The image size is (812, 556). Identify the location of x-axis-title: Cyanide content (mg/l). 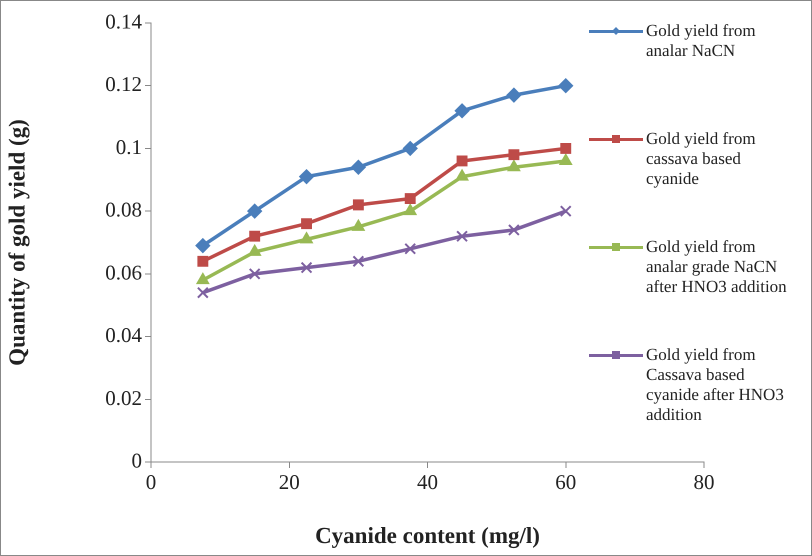
(427, 536).